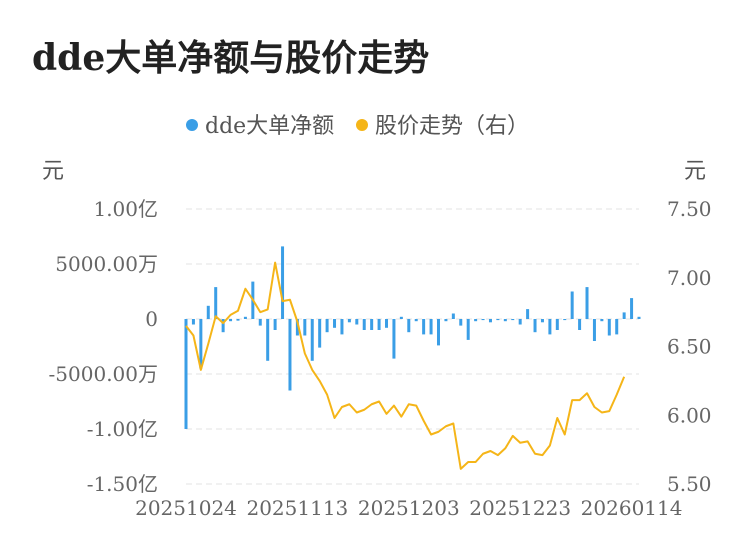 This screenshot has height=558, width=750. What do you see at coordinates (689, 278) in the screenshot?
I see `right-tick-label: 7.00` at bounding box center [689, 278].